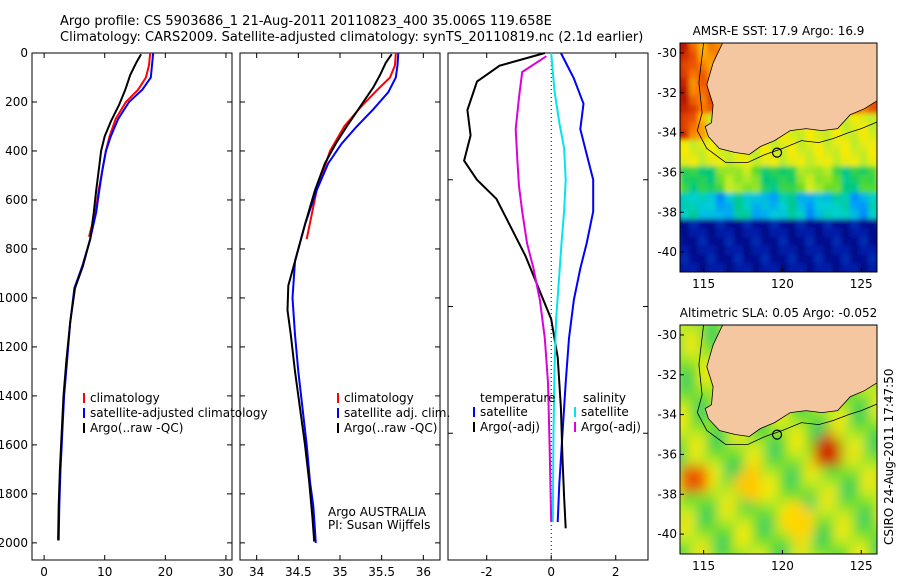  What do you see at coordinates (575, 287) in the screenshot?
I see `series-line-temperature-satellite` at bounding box center [575, 287].